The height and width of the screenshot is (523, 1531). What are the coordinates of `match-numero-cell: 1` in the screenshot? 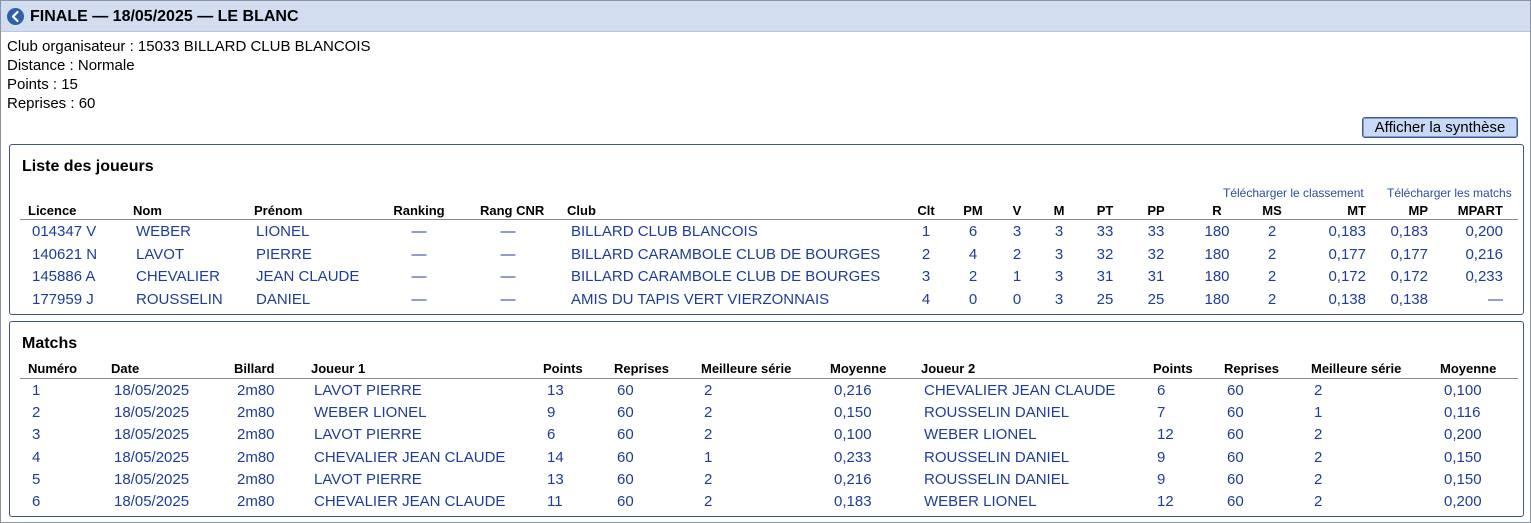 It's located at (36, 390).